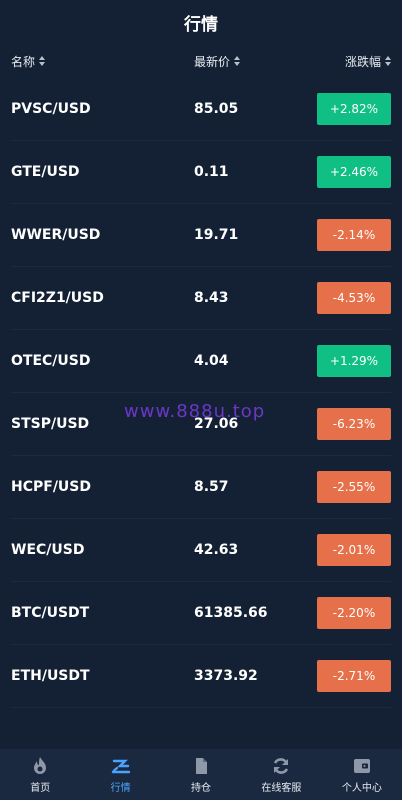 The image size is (402, 800). What do you see at coordinates (216, 424) in the screenshot?
I see `price-value: 27.06` at bounding box center [216, 424].